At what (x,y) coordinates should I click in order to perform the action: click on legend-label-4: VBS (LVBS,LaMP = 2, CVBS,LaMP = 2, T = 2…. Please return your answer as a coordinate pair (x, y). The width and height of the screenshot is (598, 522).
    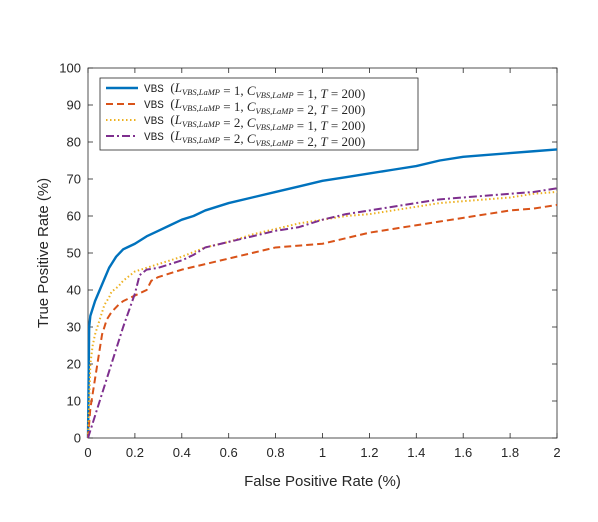
    Looking at the image, I should click on (254, 138).